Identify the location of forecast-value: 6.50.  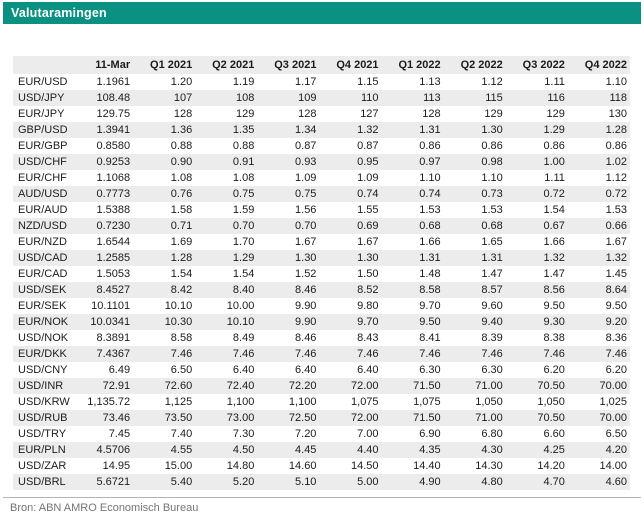
(616, 434).